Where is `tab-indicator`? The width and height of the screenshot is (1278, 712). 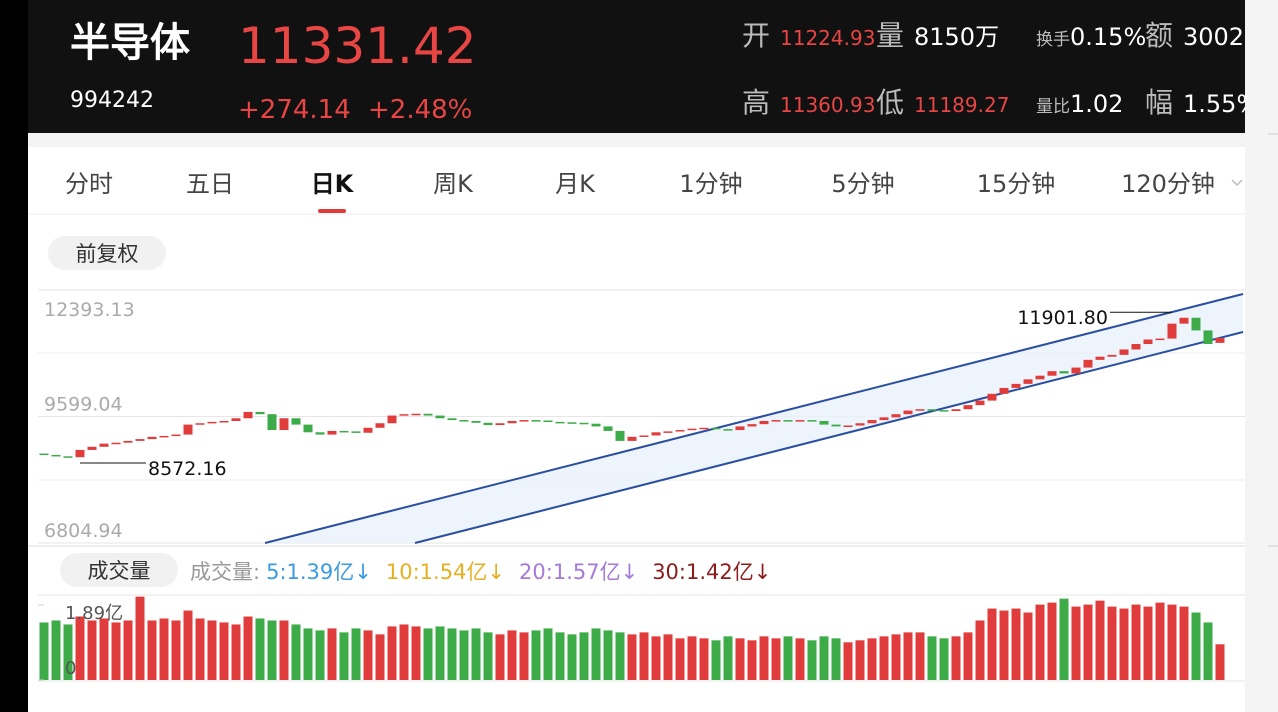
tab-indicator is located at coordinates (332, 211).